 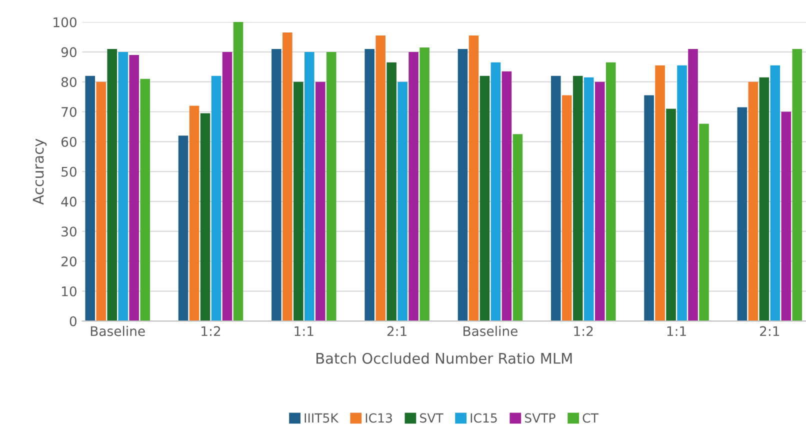 I want to click on legend-label: SVTP, so click(x=540, y=418).